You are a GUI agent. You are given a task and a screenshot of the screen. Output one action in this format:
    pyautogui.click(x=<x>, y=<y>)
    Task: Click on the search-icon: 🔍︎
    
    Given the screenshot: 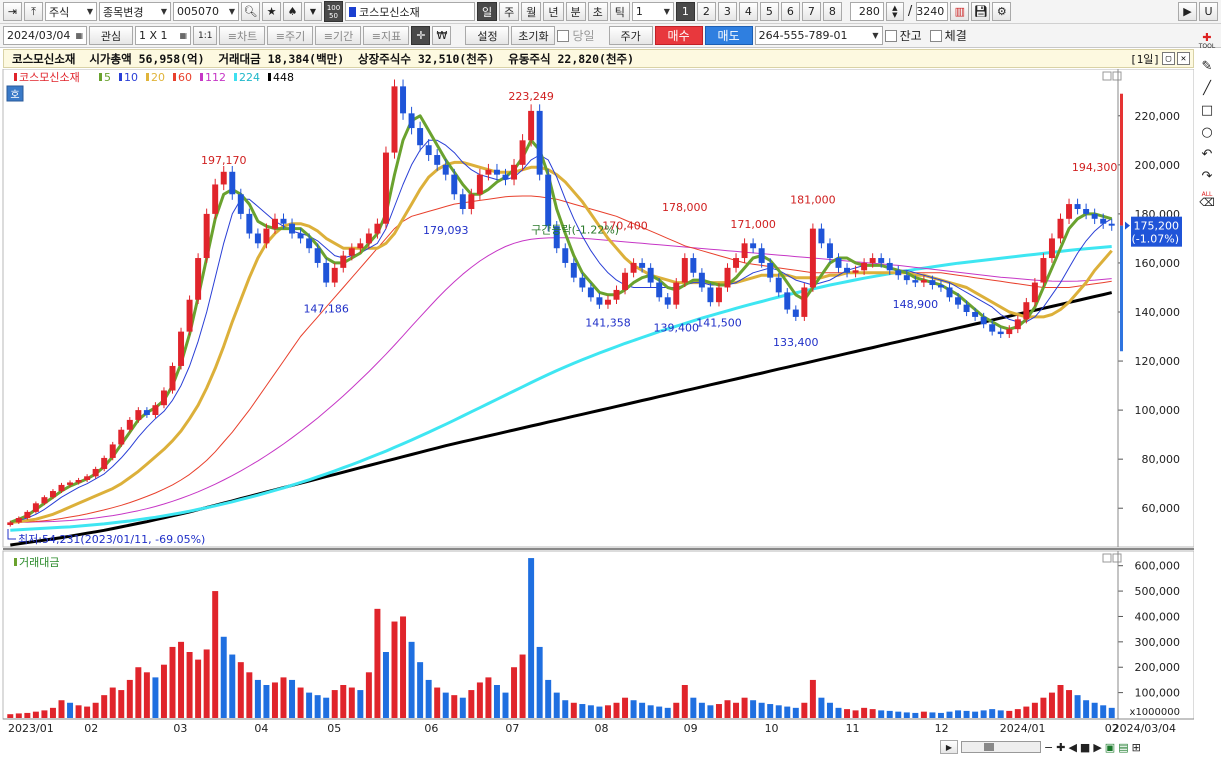 What is the action you would take?
    pyautogui.click(x=250, y=11)
    